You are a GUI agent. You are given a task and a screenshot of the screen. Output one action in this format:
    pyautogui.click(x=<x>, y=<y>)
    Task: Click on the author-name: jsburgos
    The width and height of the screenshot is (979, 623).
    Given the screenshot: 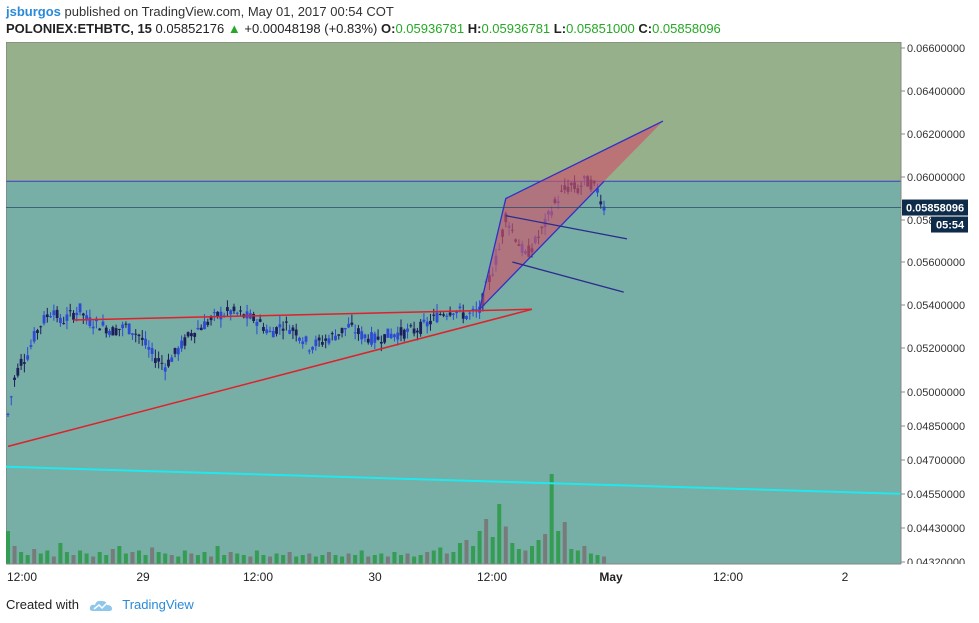 What is the action you would take?
    pyautogui.click(x=33, y=11)
    